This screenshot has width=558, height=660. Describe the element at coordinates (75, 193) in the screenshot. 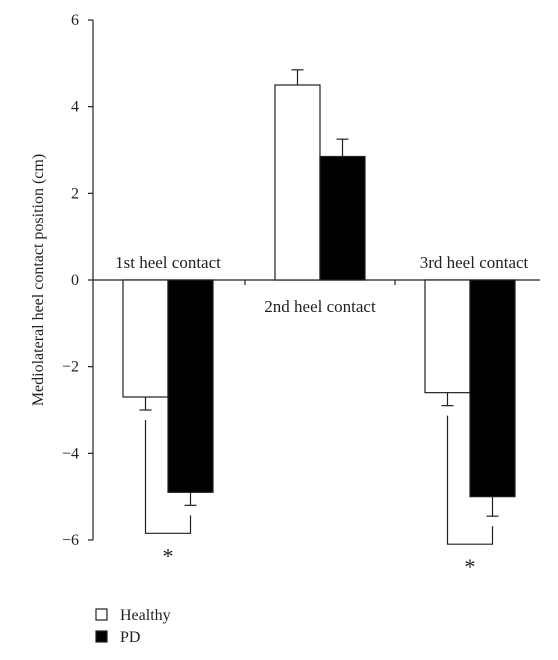

I see `y-tick-label: 2` at that location.